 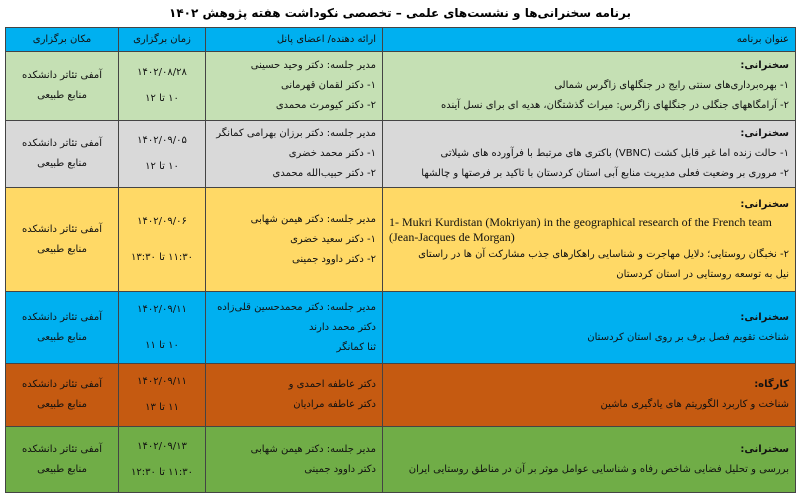 I want to click on program-item: شناخت تقویم فصل برف بر روی استان کردستان, so click(x=688, y=337).